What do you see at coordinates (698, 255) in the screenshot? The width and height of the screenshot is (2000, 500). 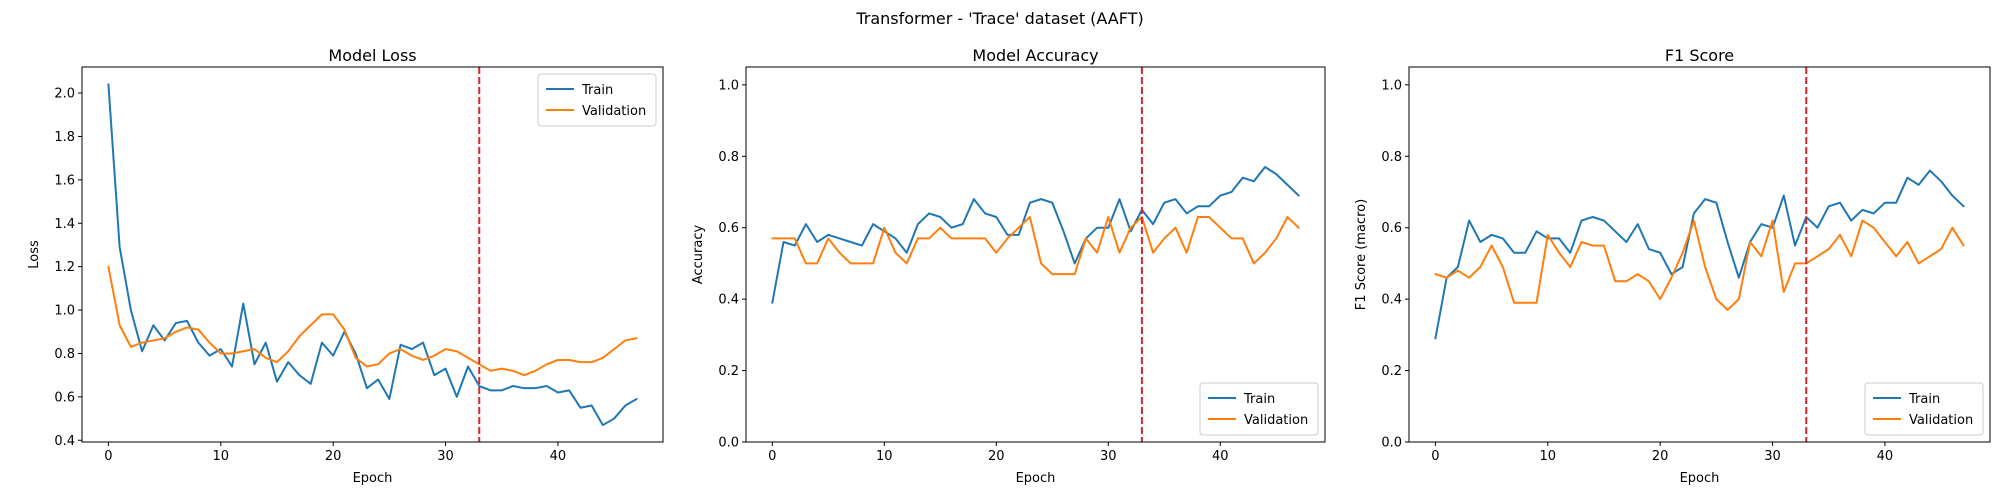 I see `y-axis-label: Accuracy` at bounding box center [698, 255].